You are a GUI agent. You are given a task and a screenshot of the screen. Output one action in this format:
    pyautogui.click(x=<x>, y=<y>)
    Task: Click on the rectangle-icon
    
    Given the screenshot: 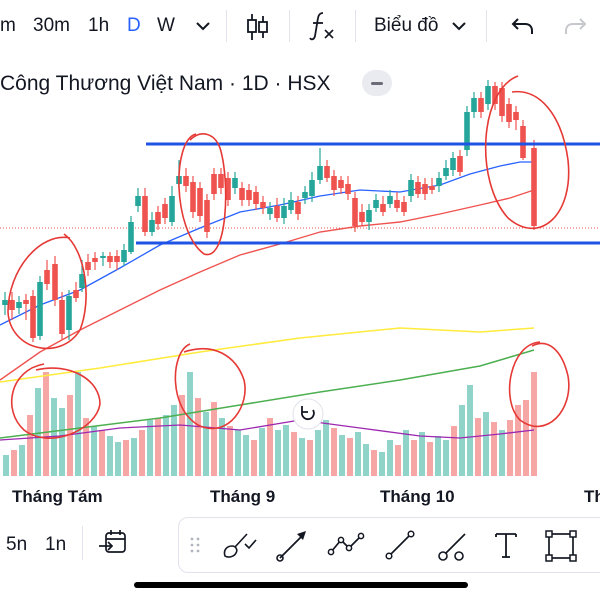 What is the action you would take?
    pyautogui.click(x=561, y=546)
    